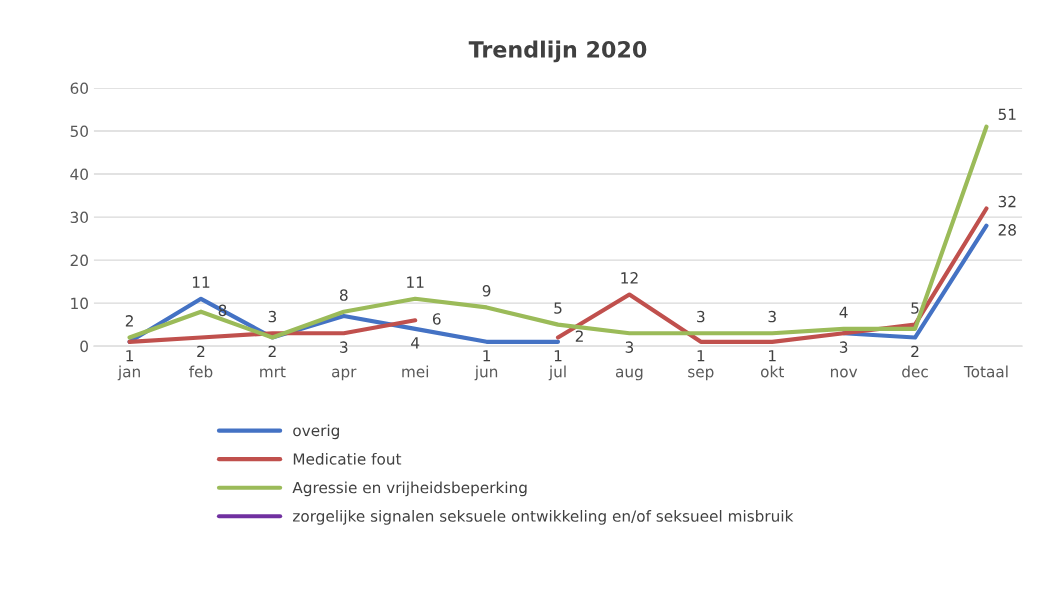  I want to click on x-tick-label: apr, so click(344, 374).